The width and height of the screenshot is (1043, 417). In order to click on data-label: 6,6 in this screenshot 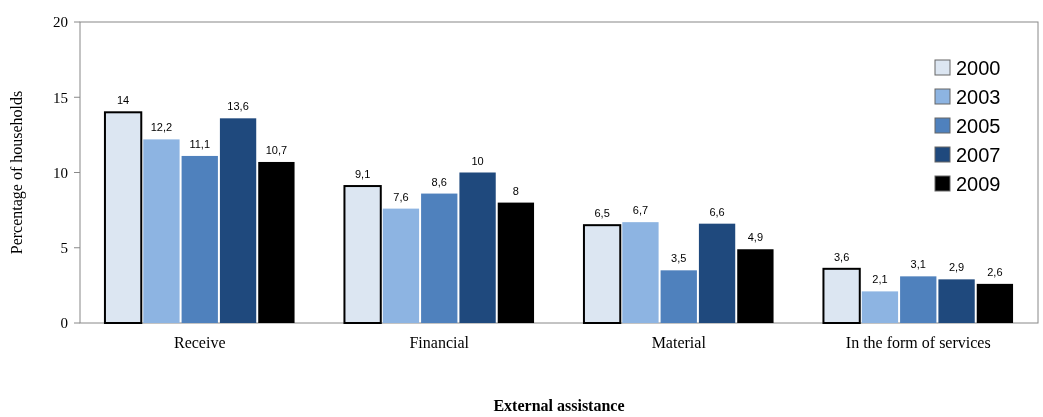, I will do `click(717, 211)`.